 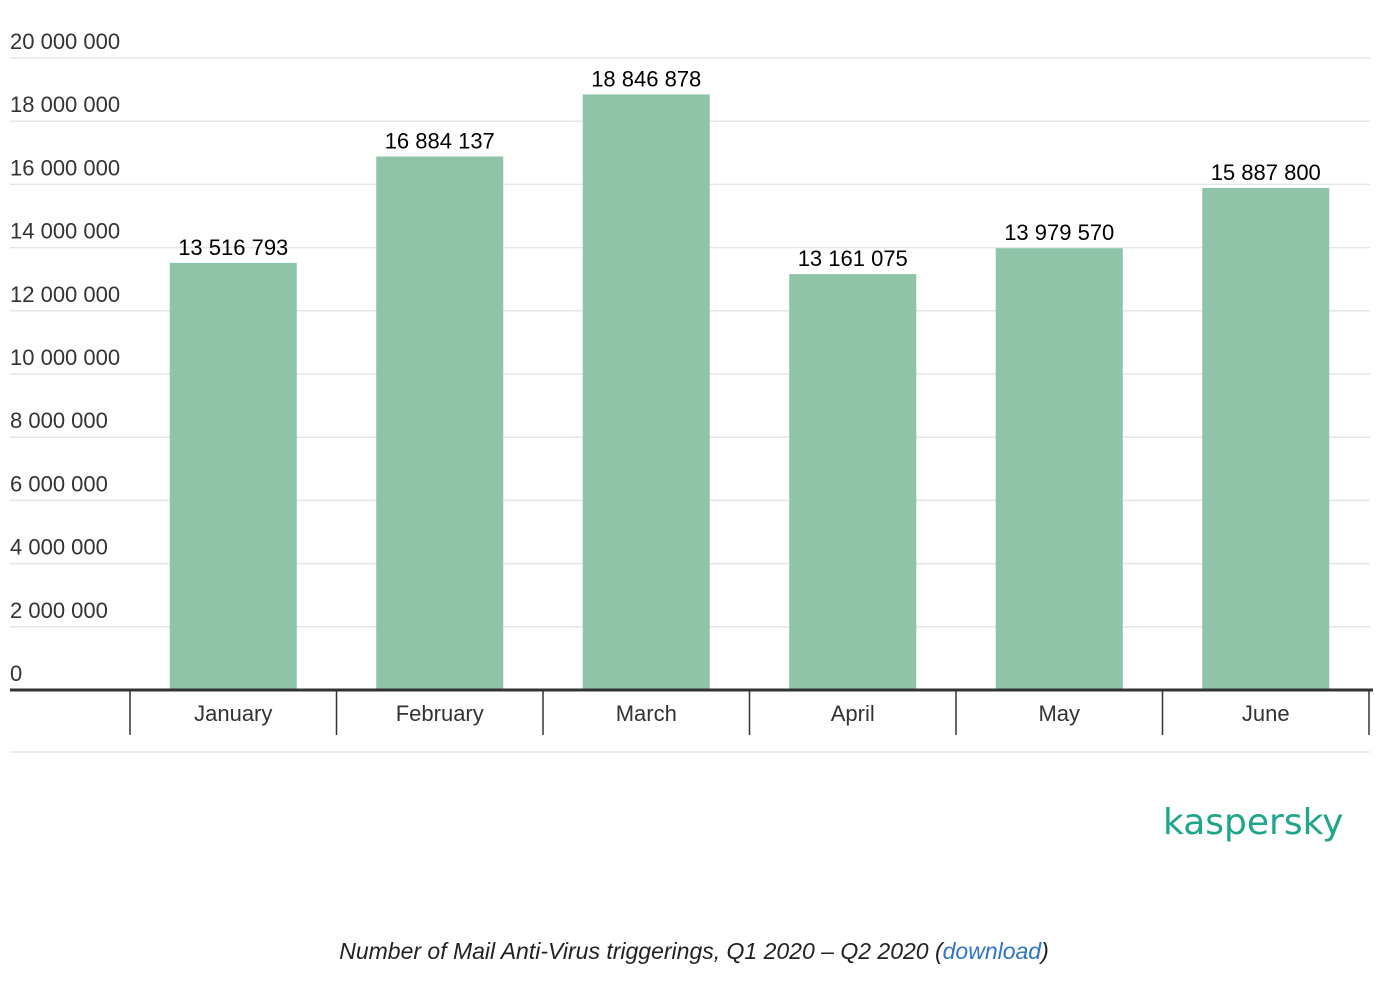 I want to click on data-label: 15 887 800, so click(x=1266, y=172).